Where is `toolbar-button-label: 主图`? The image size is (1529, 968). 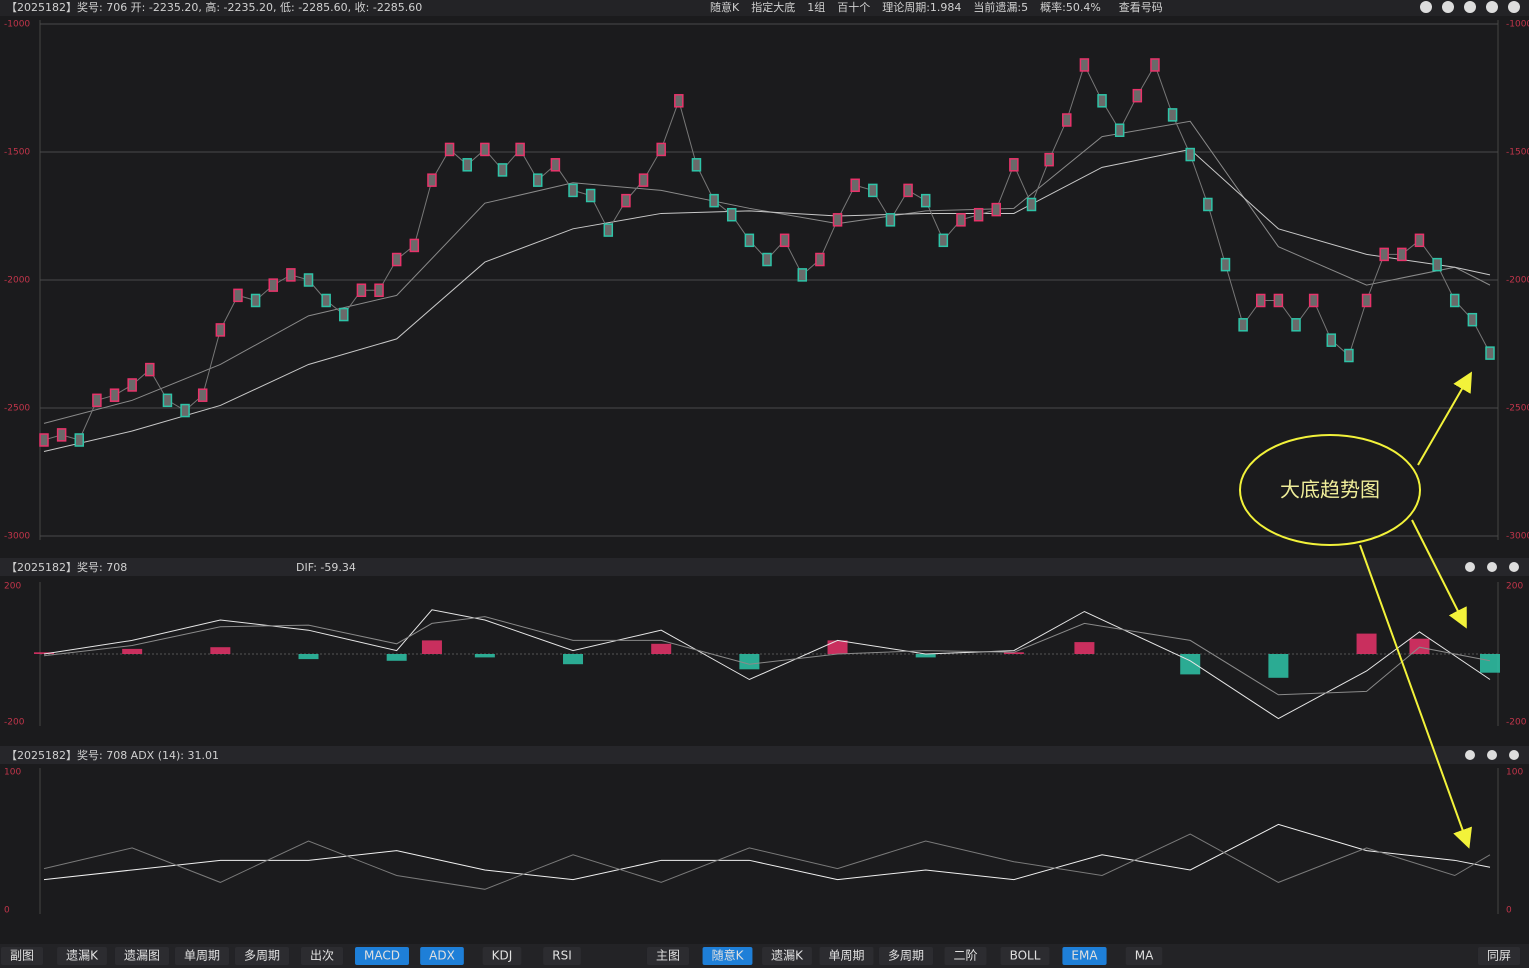 toolbar-button-label: 主图 is located at coordinates (668, 956).